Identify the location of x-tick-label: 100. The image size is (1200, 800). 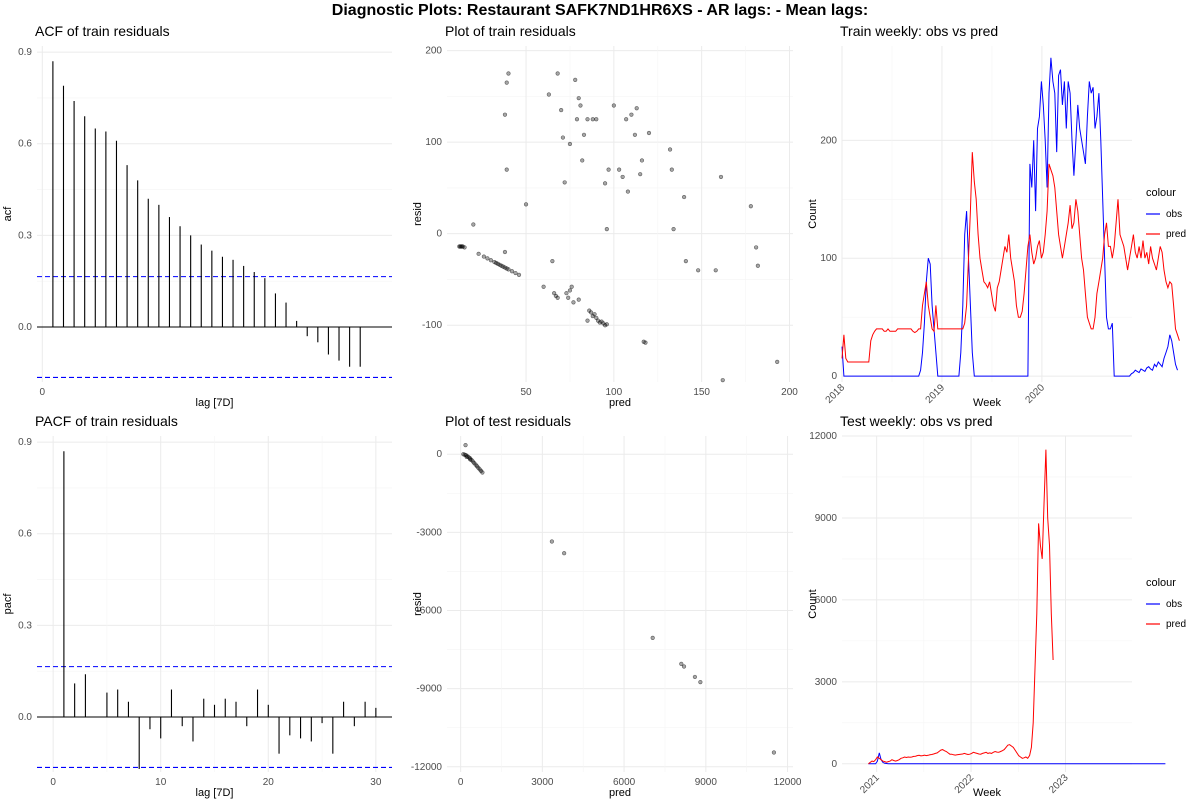
(614, 392).